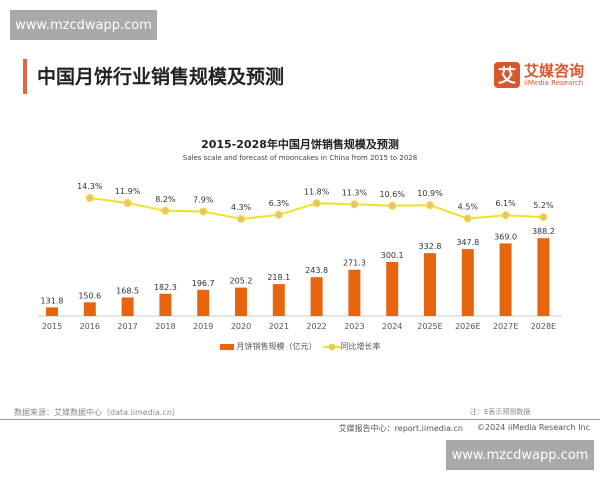  Describe the element at coordinates (300, 144) in the screenshot. I see `chart-title: 2015-2028年中国月饼销售规模及预测` at that location.